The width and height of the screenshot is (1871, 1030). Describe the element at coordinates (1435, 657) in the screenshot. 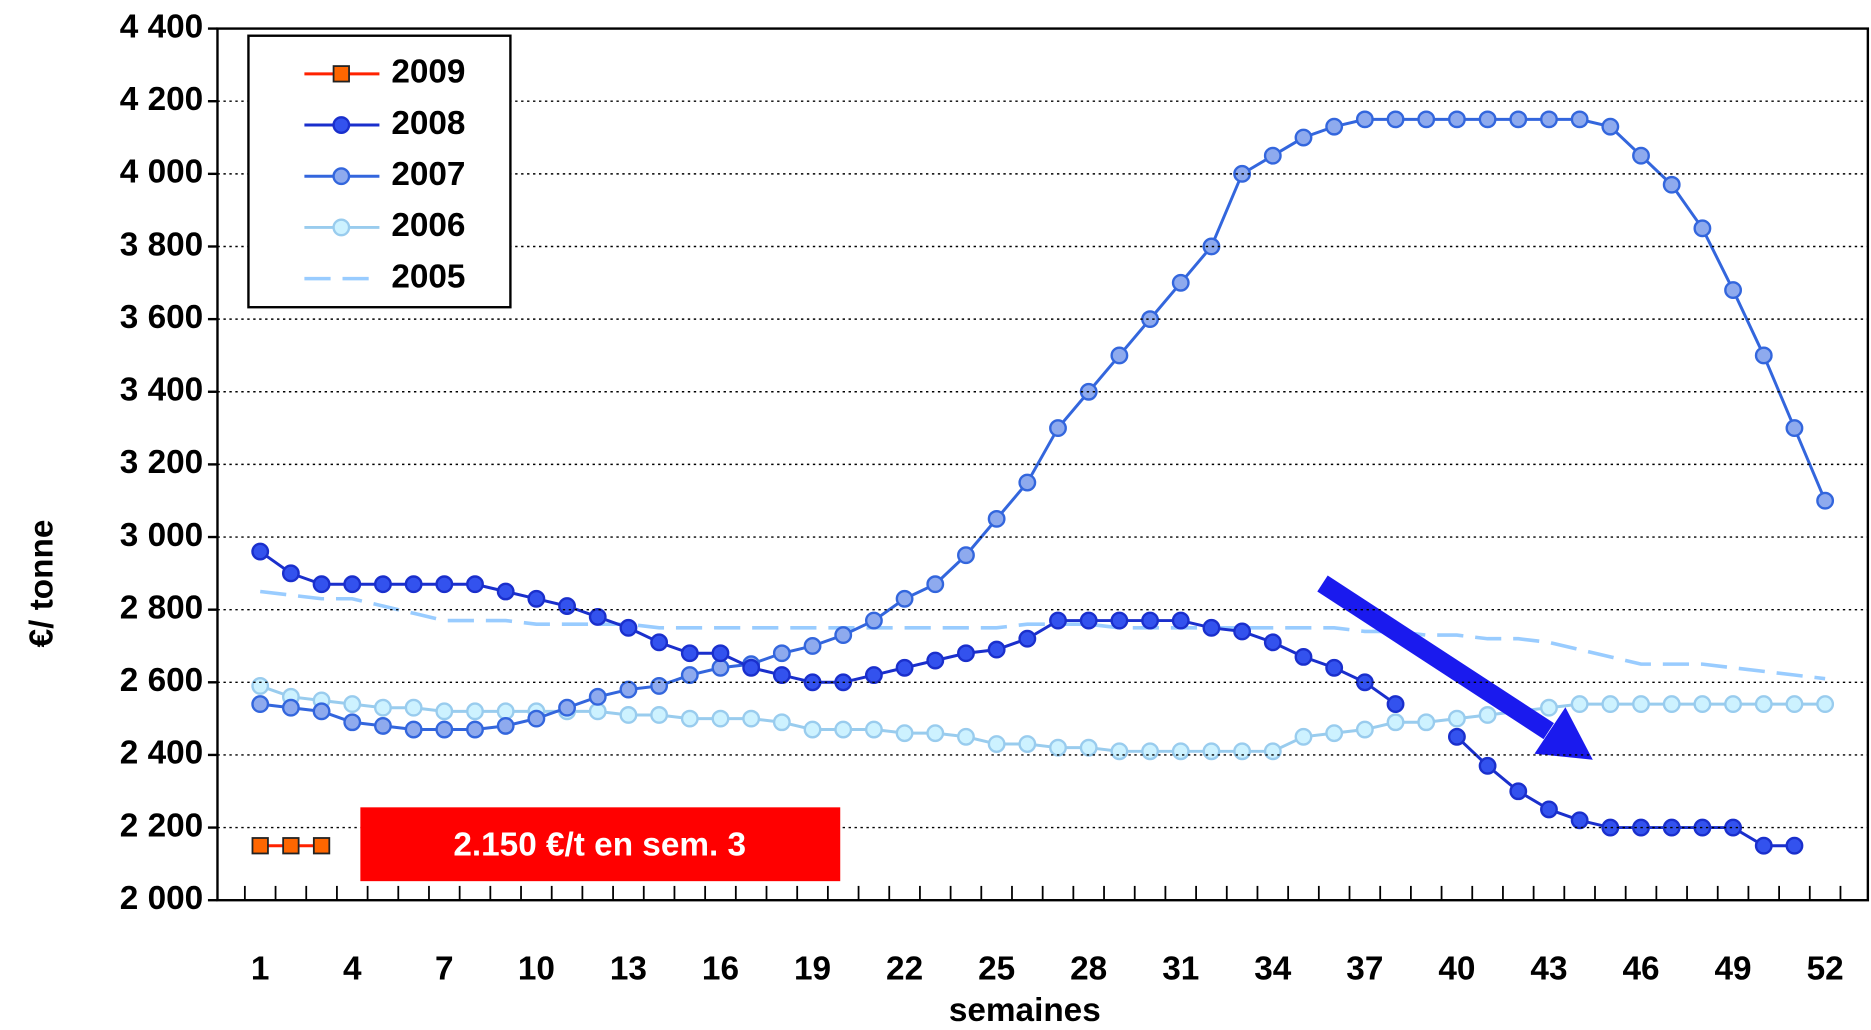

I see `arrow-shaft` at that location.